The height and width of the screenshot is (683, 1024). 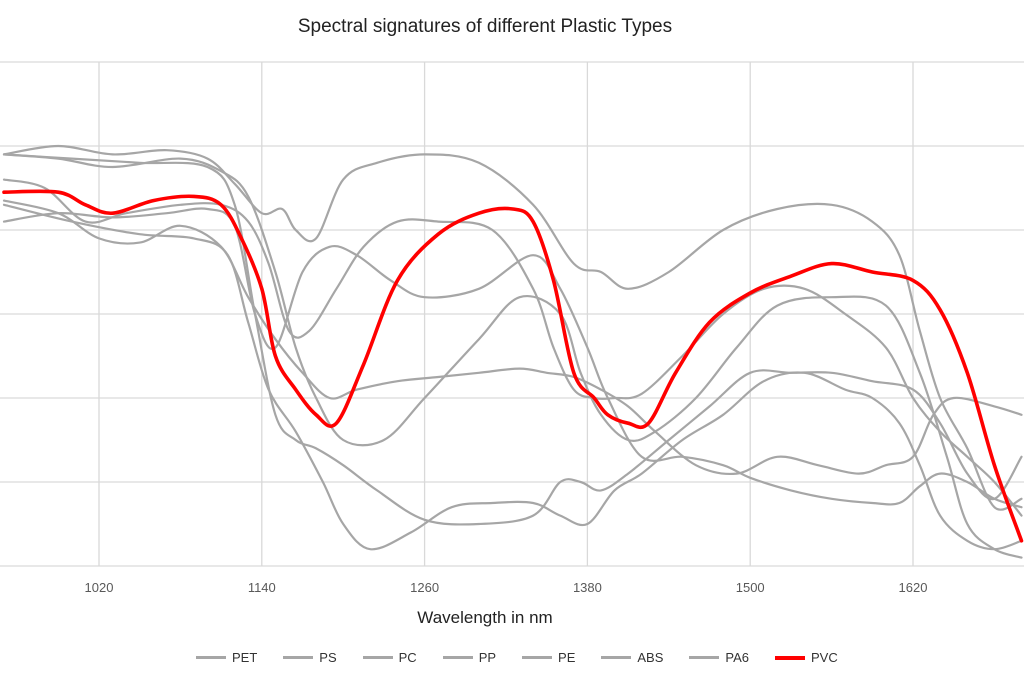 I want to click on legend-item-ps: PS, so click(x=310, y=657).